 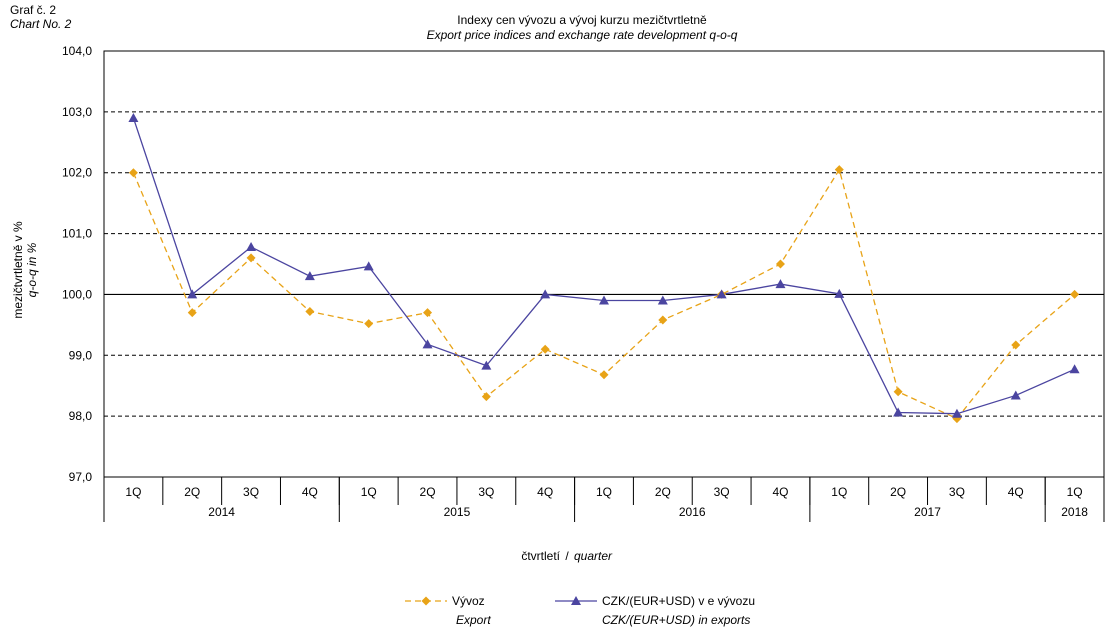 What do you see at coordinates (473, 620) in the screenshot?
I see `legend-label-export-en: Export` at bounding box center [473, 620].